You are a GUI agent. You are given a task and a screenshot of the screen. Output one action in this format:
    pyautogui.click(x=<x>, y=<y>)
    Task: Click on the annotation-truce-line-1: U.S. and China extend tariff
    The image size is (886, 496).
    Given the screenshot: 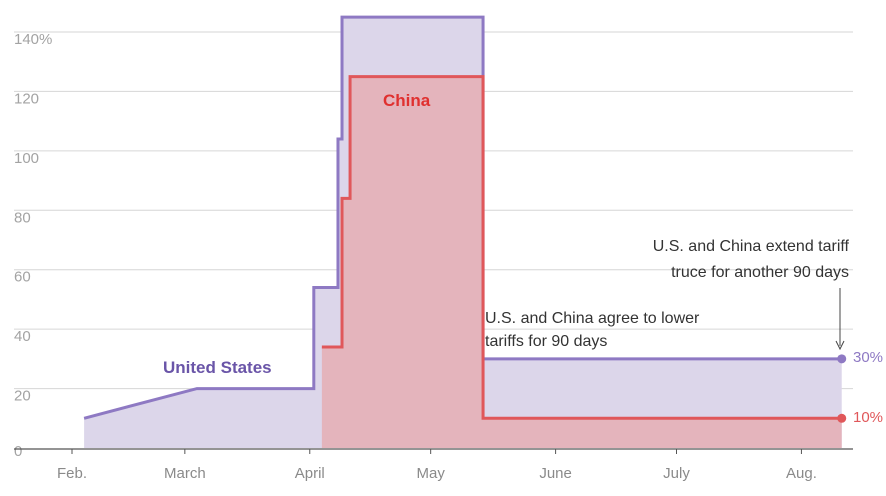 What is the action you would take?
    pyautogui.click(x=751, y=246)
    